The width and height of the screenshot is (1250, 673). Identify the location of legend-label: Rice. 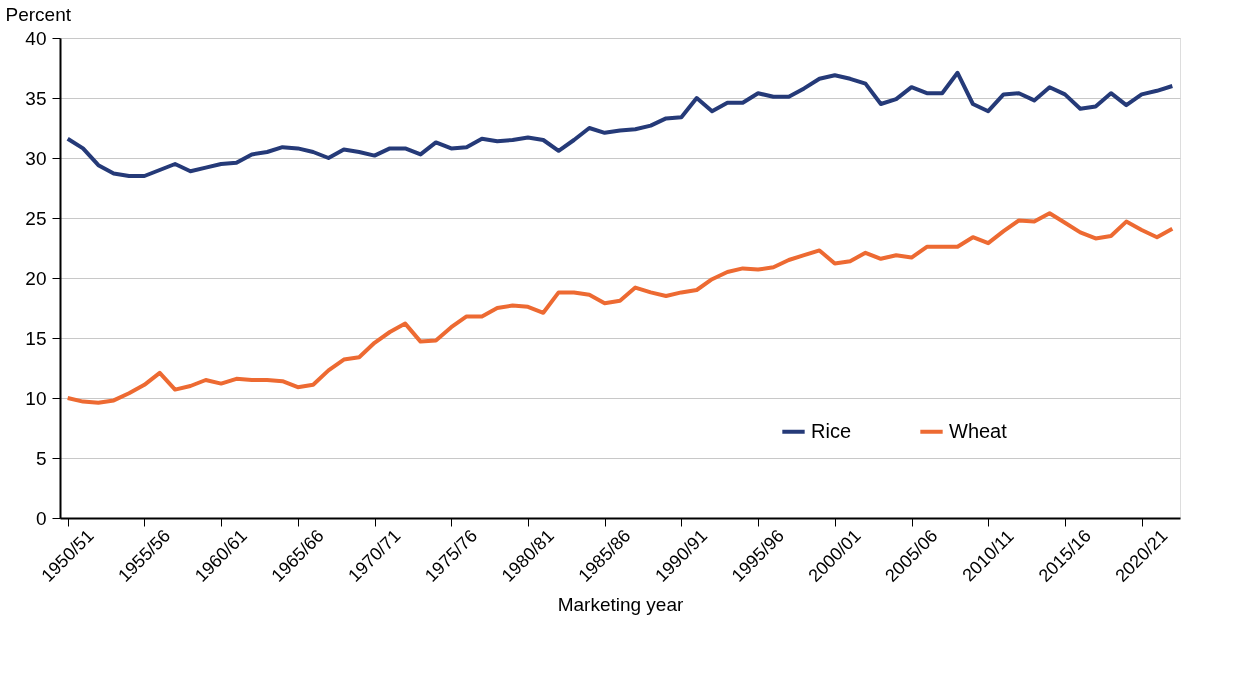
(831, 430).